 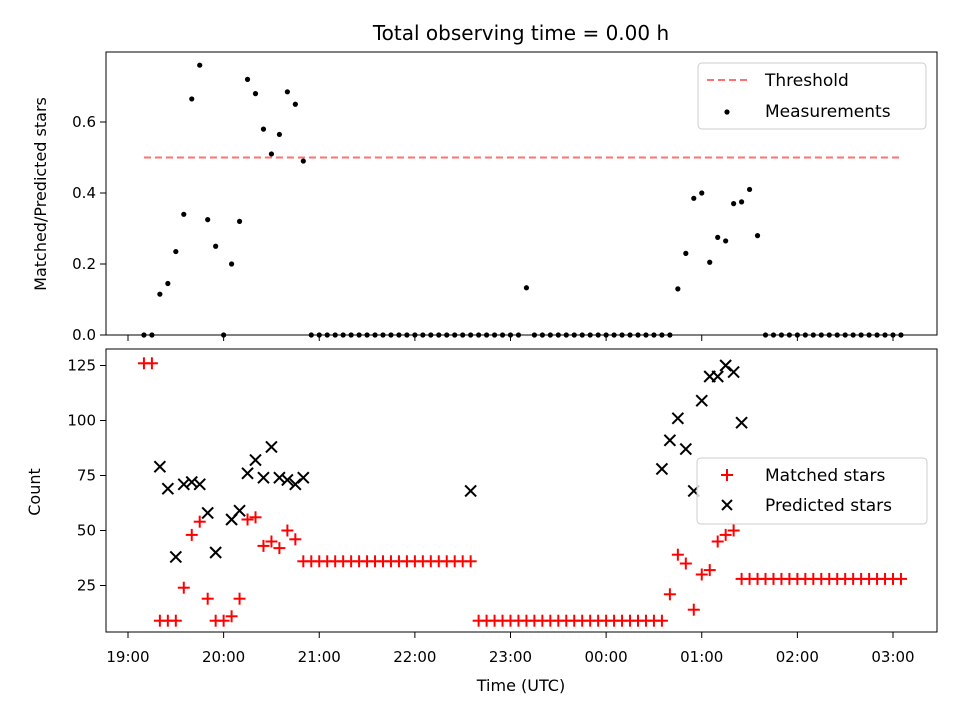 What do you see at coordinates (520, 685) in the screenshot?
I see `bottom-xlabel: Time (UTC)` at bounding box center [520, 685].